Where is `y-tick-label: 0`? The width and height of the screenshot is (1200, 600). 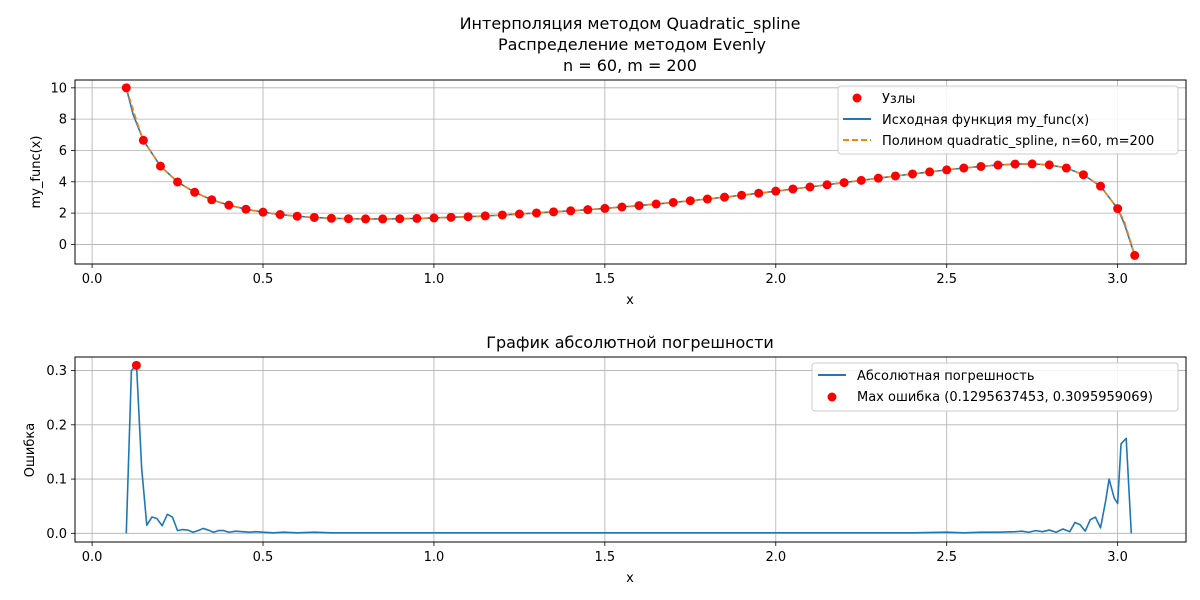
y-tick-label: 0 is located at coordinates (63, 245).